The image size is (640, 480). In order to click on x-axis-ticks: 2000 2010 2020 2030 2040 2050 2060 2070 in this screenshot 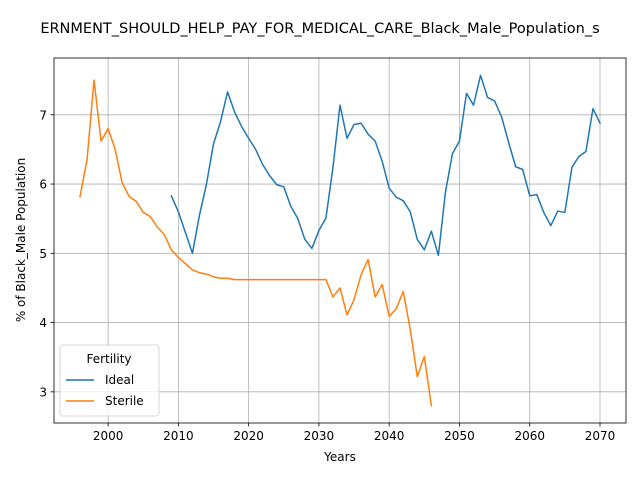, I will do `click(354, 433)`.